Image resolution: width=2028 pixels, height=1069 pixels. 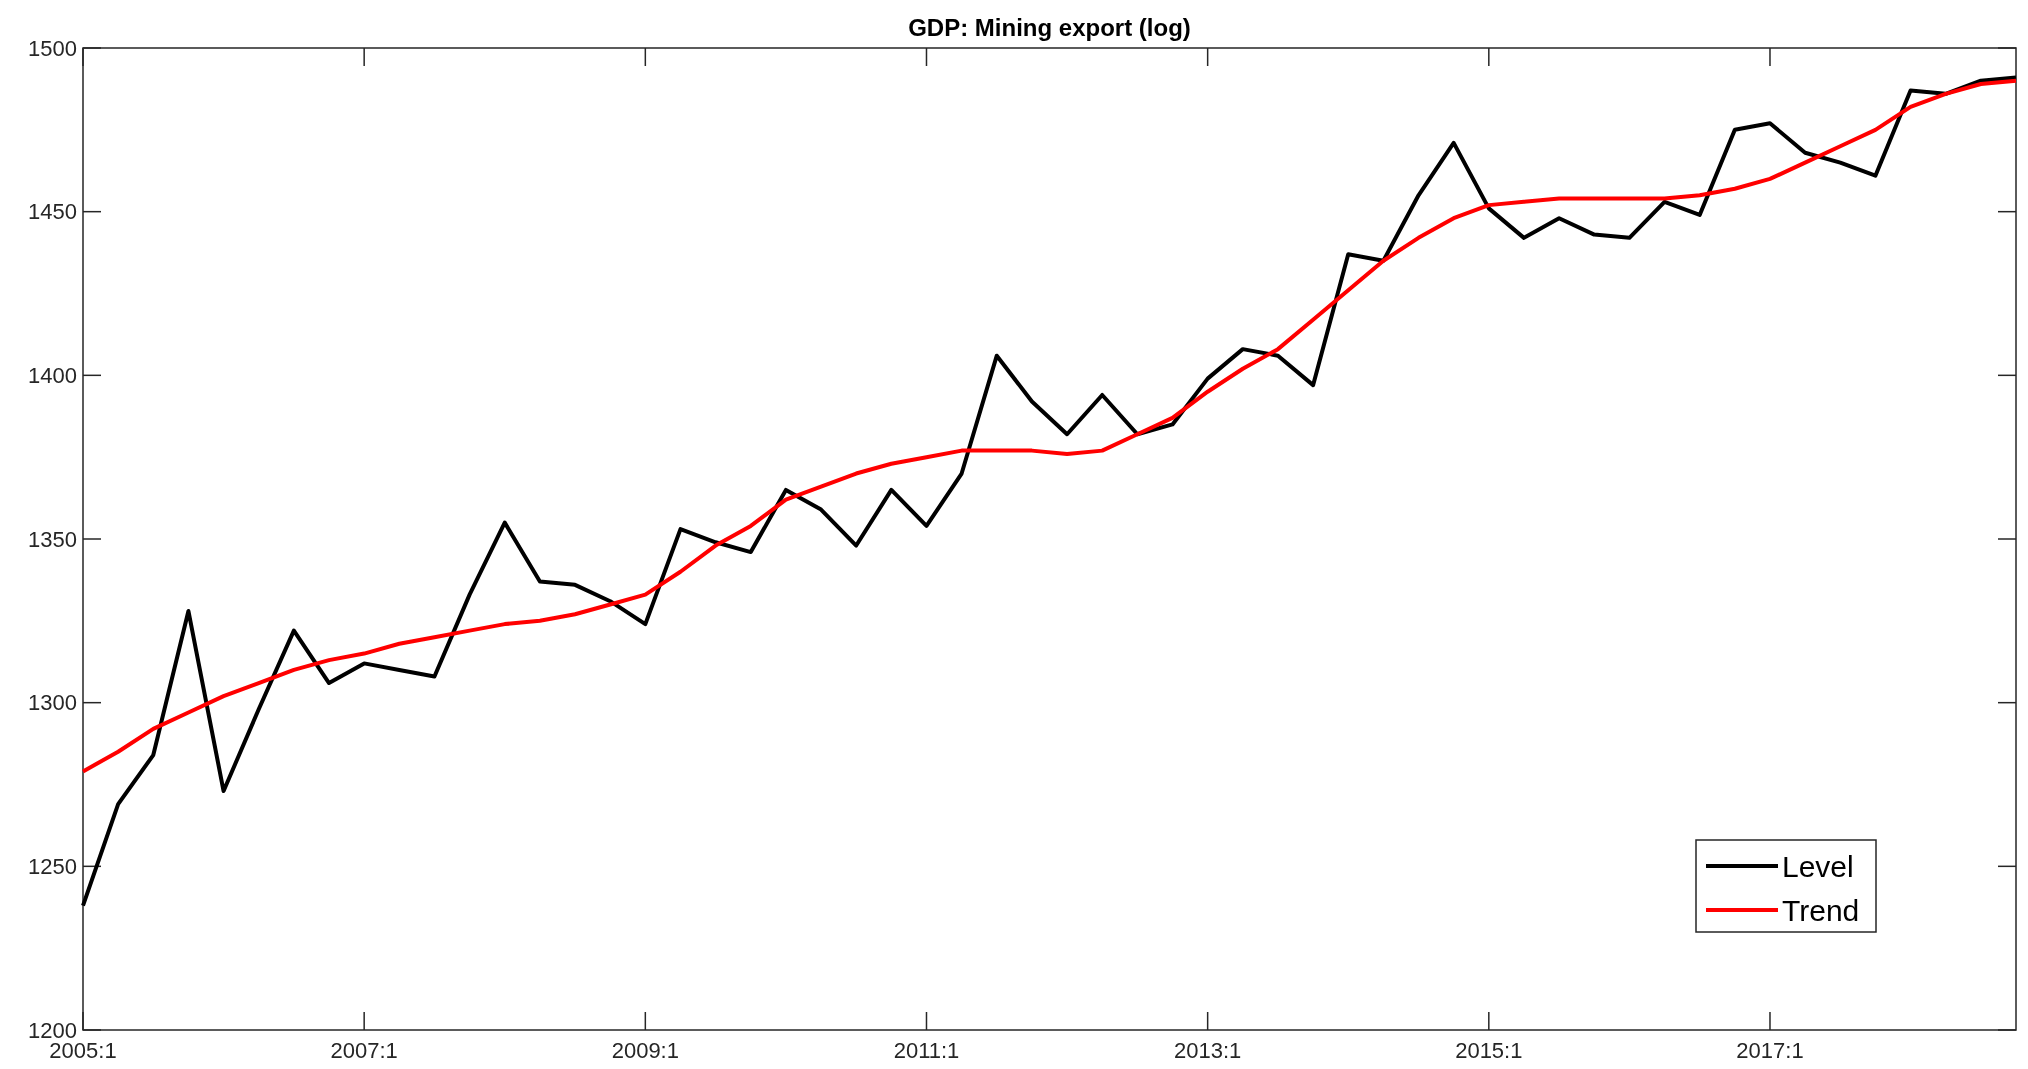 I want to click on x-tick-label: 2013:1, so click(x=1208, y=1050).